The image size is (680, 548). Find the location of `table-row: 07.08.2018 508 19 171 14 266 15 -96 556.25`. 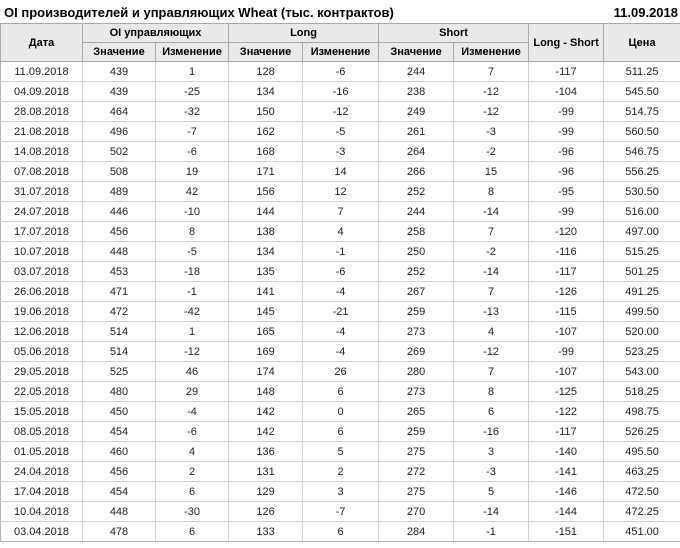

table-row: 07.08.2018 508 19 171 14 266 15 -96 556.25 is located at coordinates (340, 171).